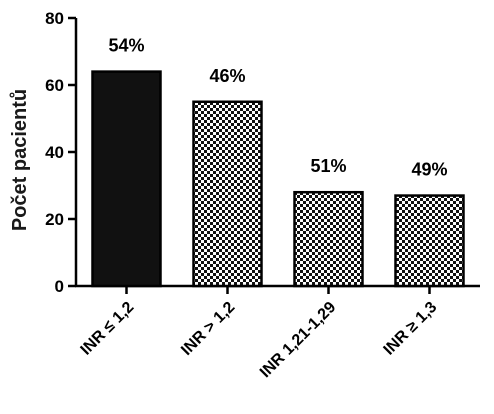 This screenshot has height=414, width=494. I want to click on y-axis-label: Počet pacientů, so click(20, 160).